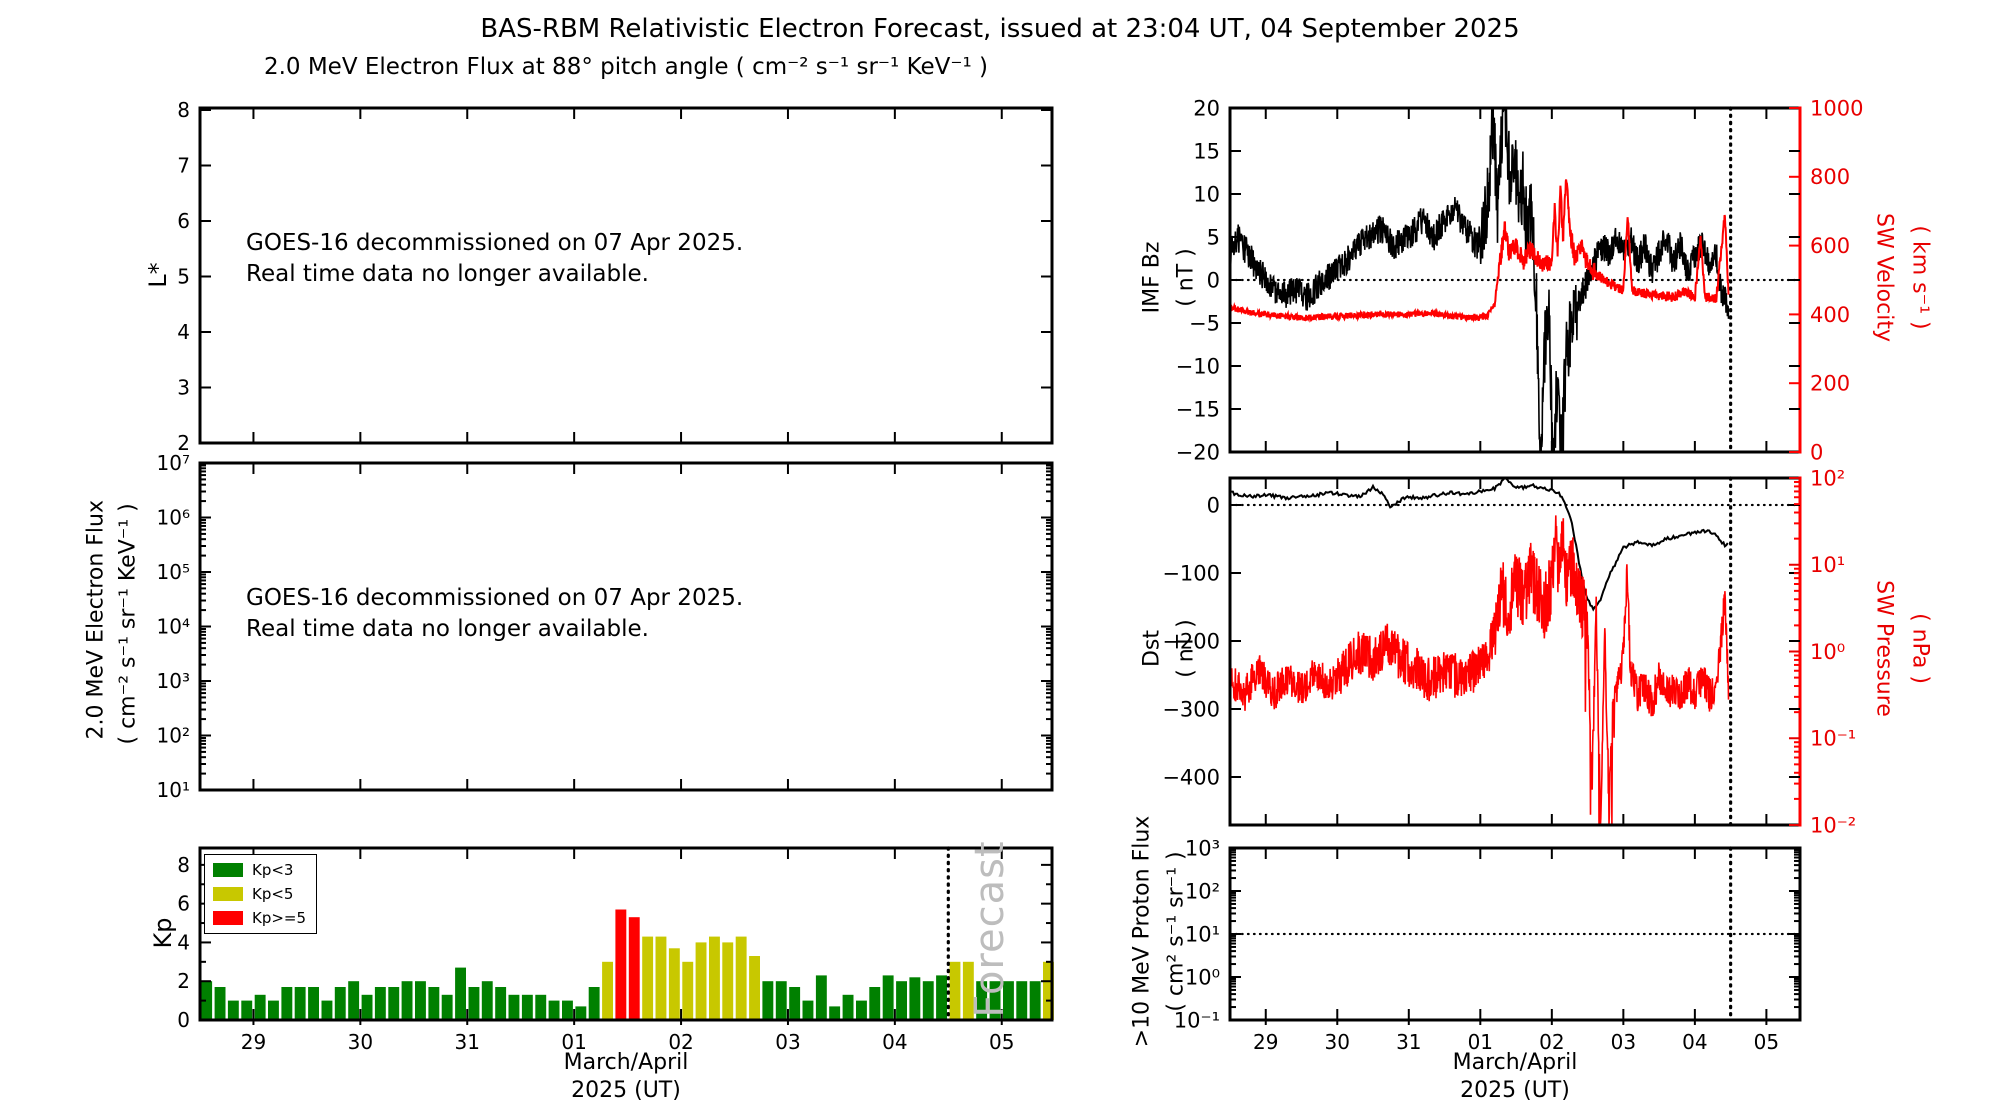  Describe the element at coordinates (495, 243) in the screenshot. I see `annotation-line-1: GOES-16 decommissioned on 07 Apr 2025.` at that location.